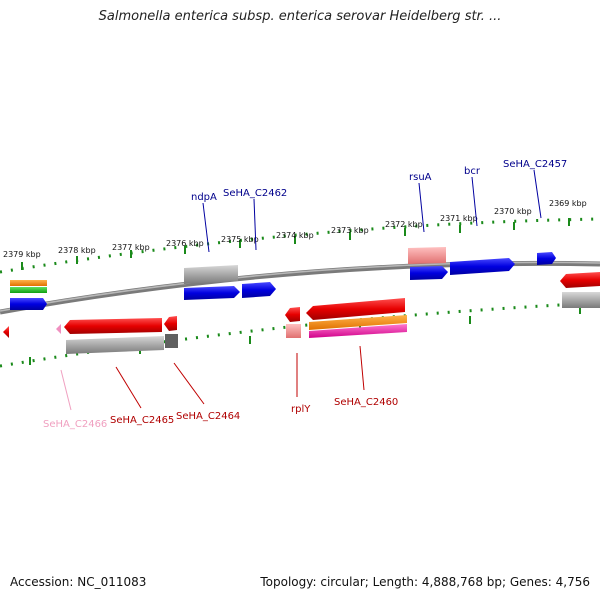 Image resolution: width=600 pixels, height=600 pixels. I want to click on scale-label: 2378 kbp, so click(77, 250).